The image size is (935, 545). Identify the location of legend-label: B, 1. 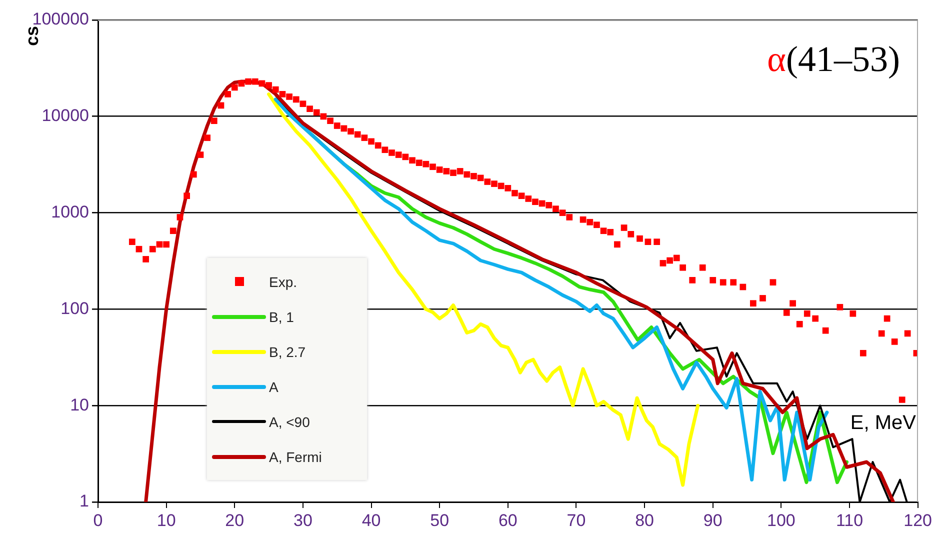
(281, 316).